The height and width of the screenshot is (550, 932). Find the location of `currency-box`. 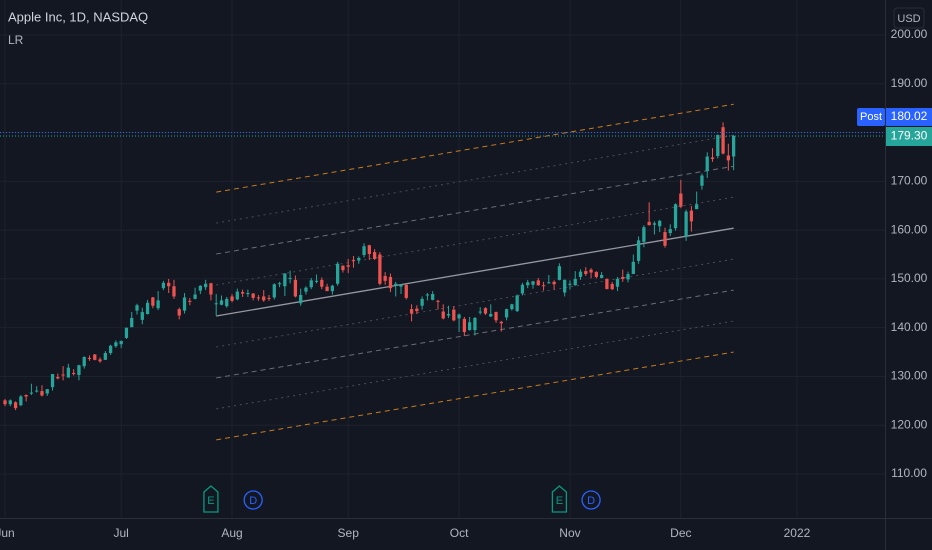

currency-box is located at coordinates (909, 18).